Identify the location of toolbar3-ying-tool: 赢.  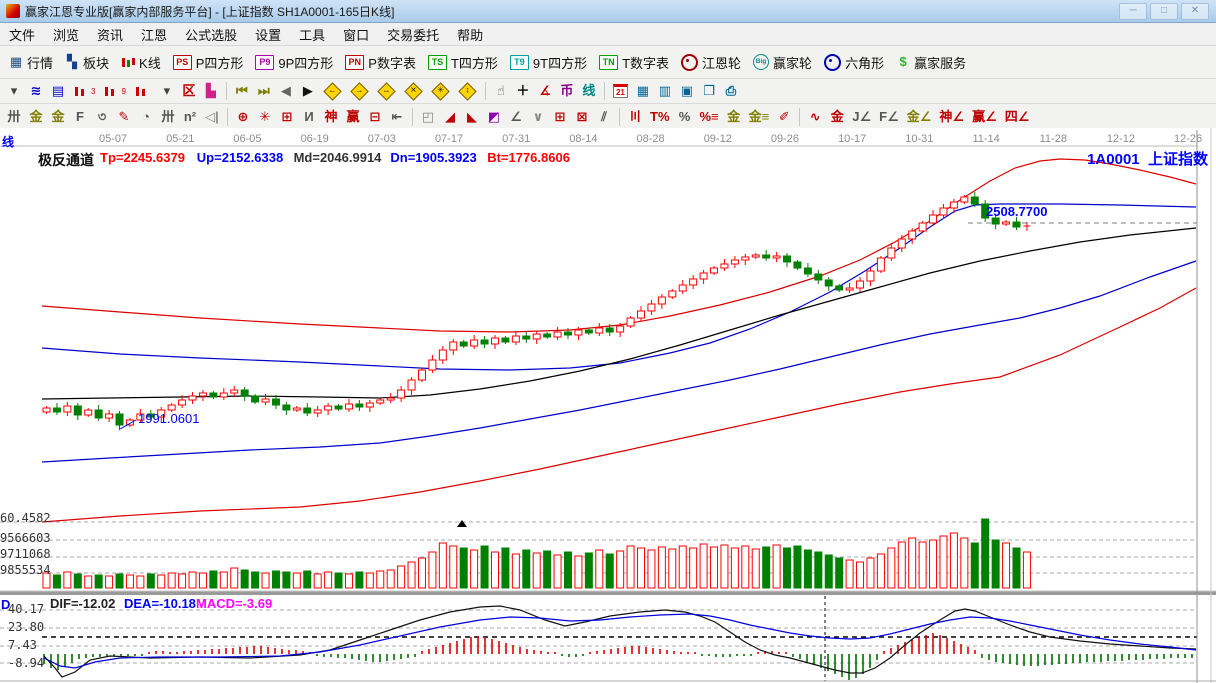
(353, 117).